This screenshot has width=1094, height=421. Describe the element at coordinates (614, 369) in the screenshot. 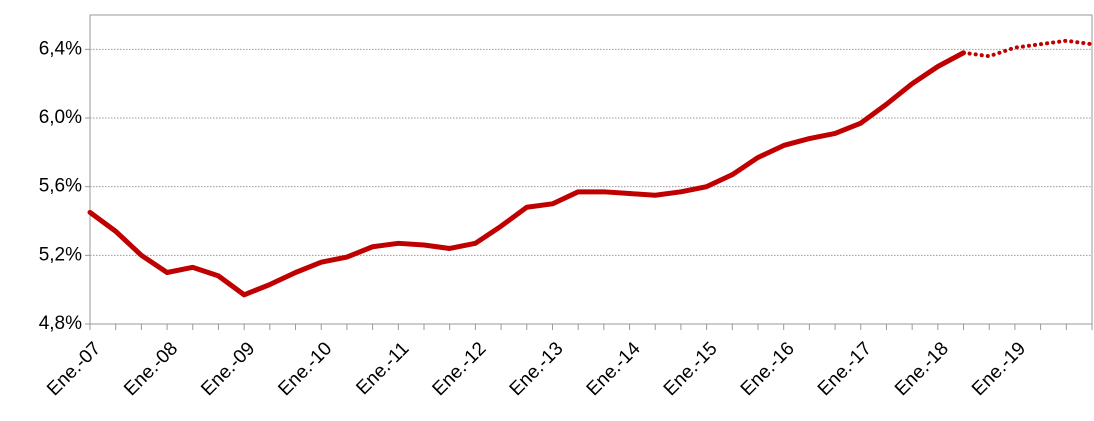

I see `x-tick-label: Ene.-14` at that location.